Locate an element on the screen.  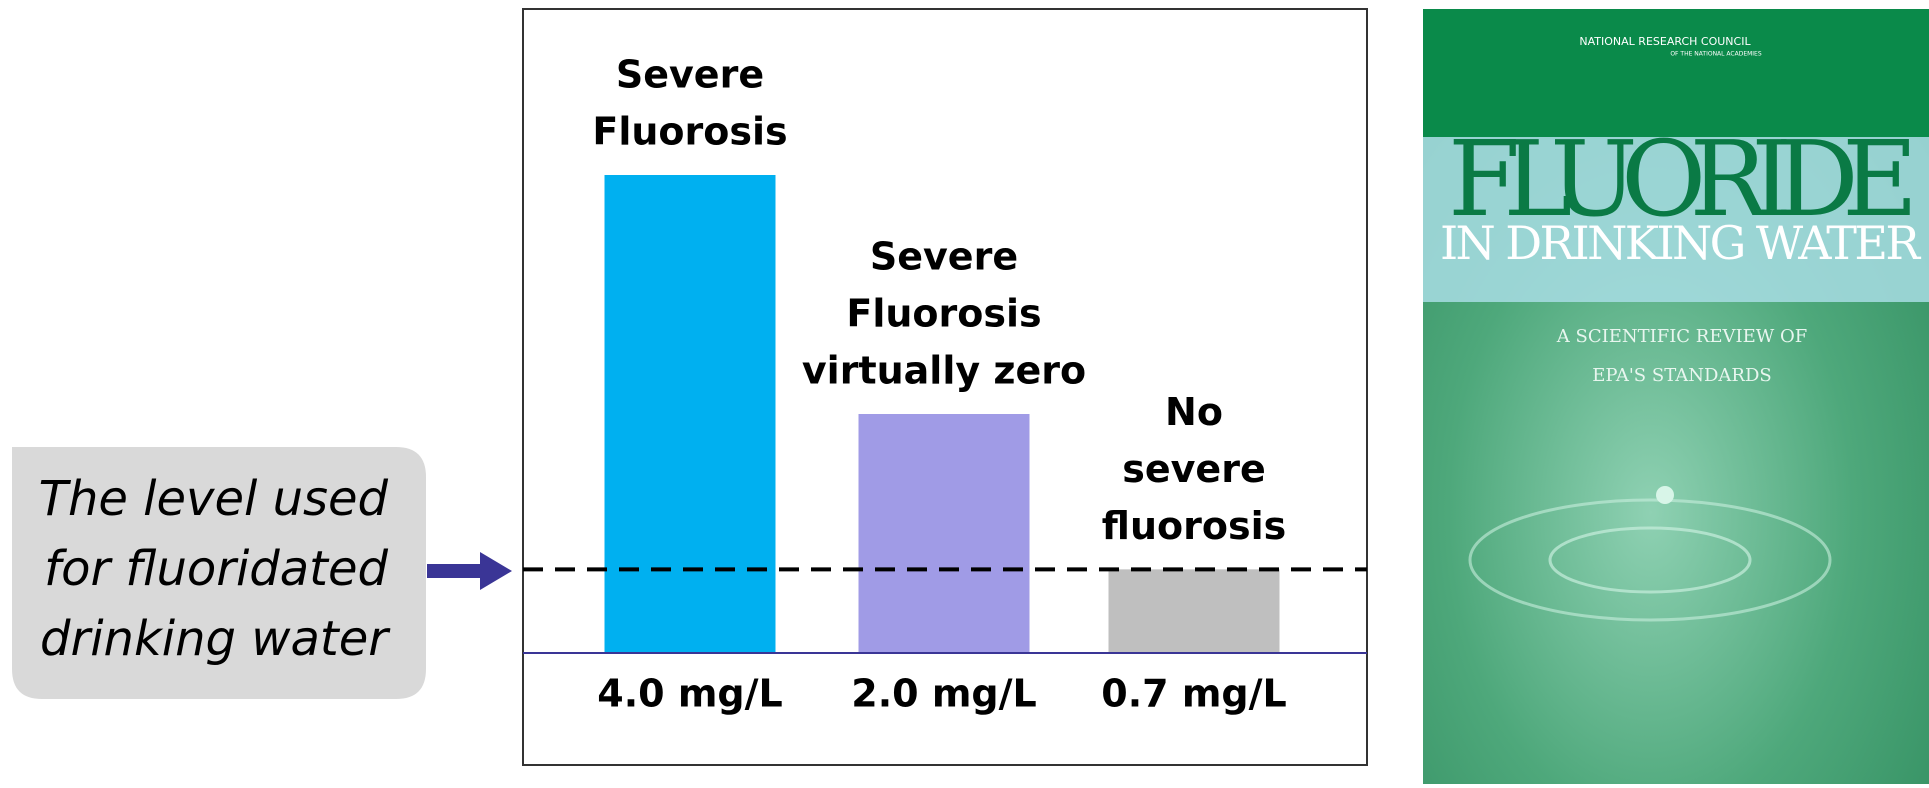
annotation: The level used is located at coordinates (214, 499).